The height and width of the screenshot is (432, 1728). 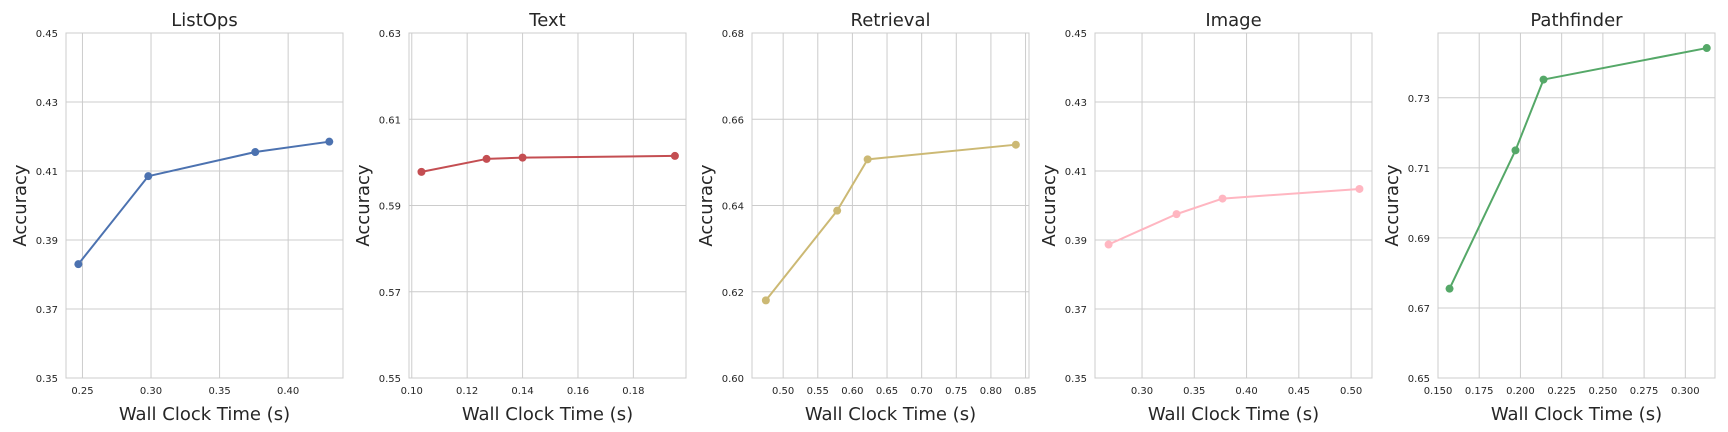 What do you see at coordinates (1576, 20) in the screenshot?
I see `chart-title: Pathfinder` at bounding box center [1576, 20].